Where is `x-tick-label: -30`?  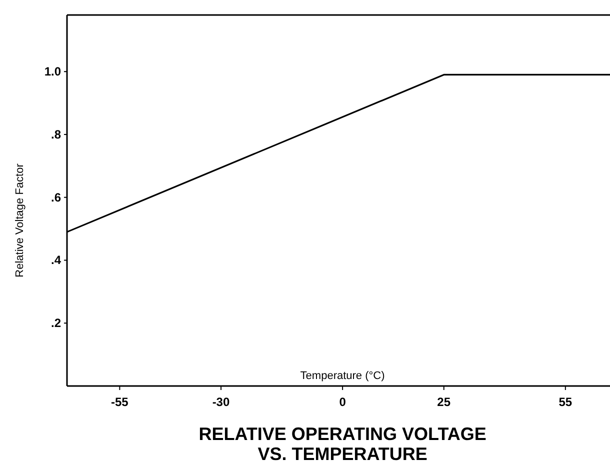 x-tick-label: -30 is located at coordinates (221, 402).